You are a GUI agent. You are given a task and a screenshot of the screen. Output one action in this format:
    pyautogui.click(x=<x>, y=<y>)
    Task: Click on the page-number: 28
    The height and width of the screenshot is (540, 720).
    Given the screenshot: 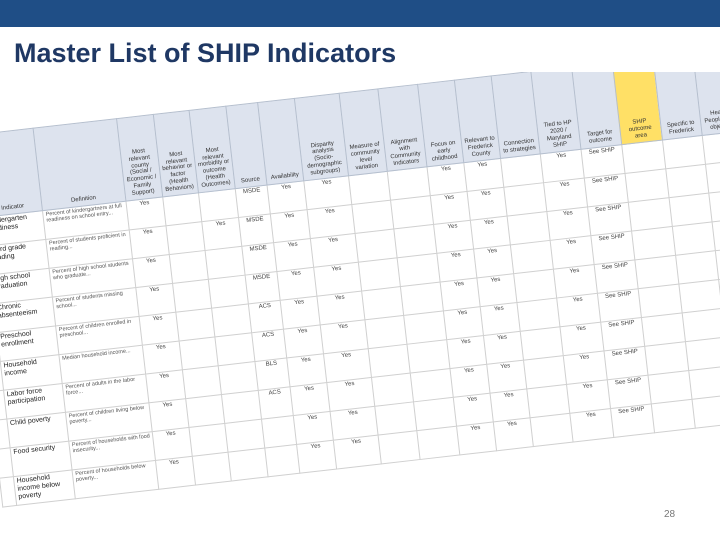 What is the action you would take?
    pyautogui.click(x=670, y=514)
    